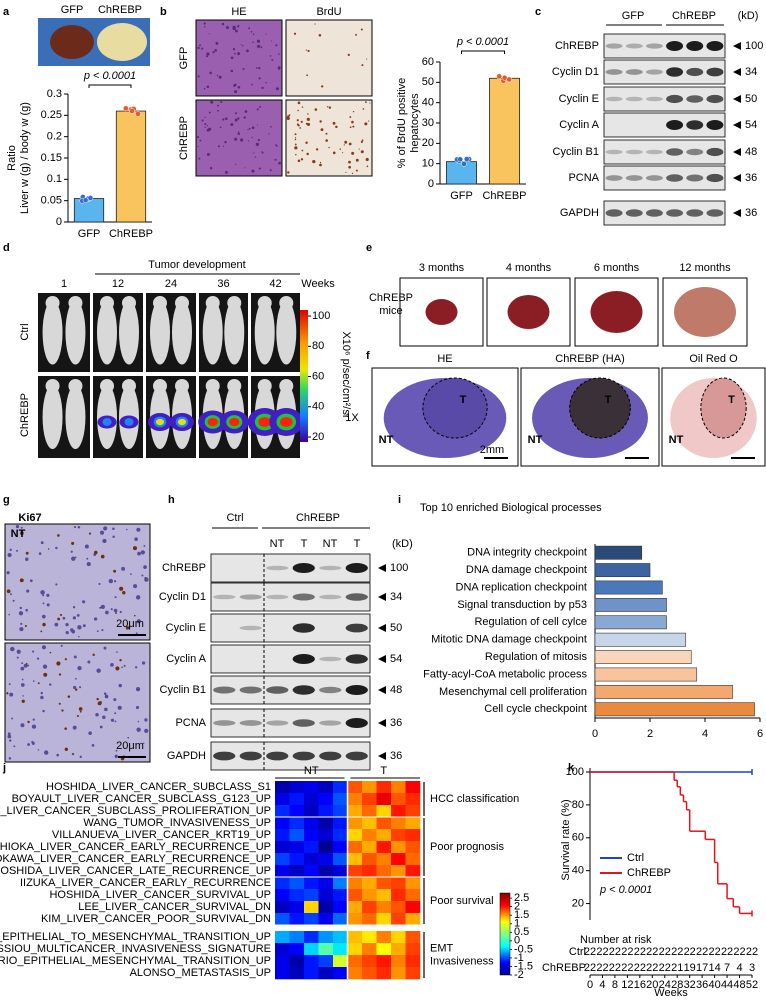 The width and height of the screenshot is (766, 1000). Describe the element at coordinates (318, 346) in the screenshot. I see `colorbar-label: 80` at that location.